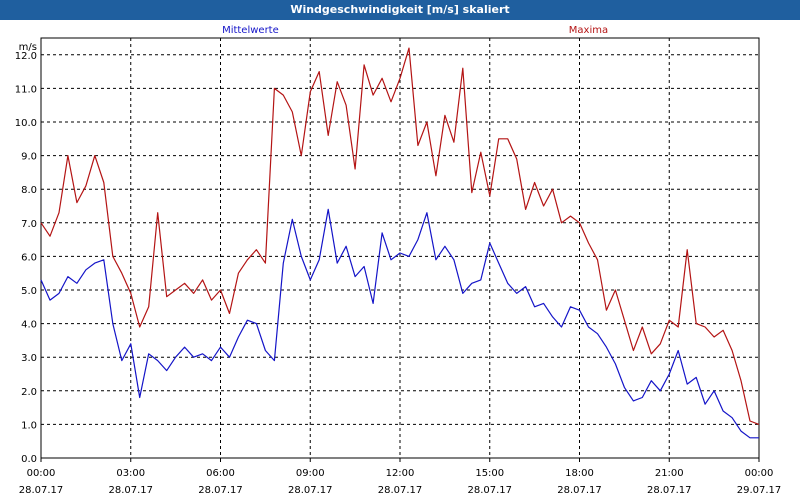  I want to click on y-tick-label: 2.0, so click(29, 392).